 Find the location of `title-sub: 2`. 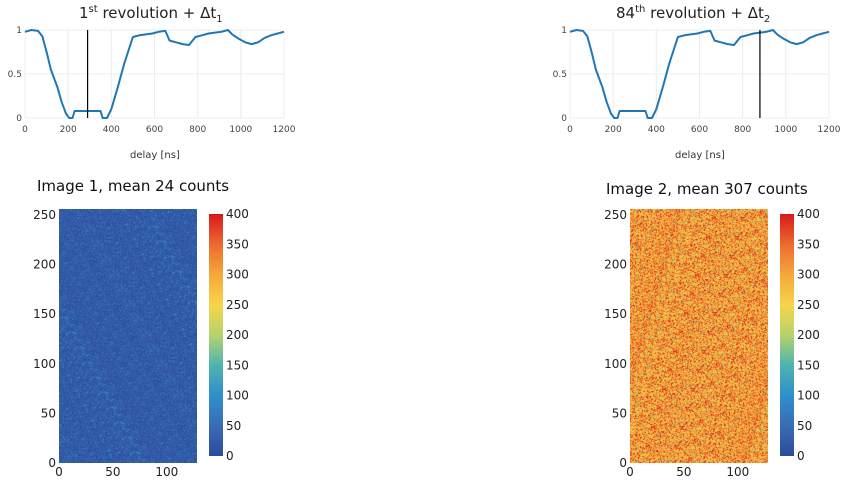

title-sub: 2 is located at coordinates (767, 19).